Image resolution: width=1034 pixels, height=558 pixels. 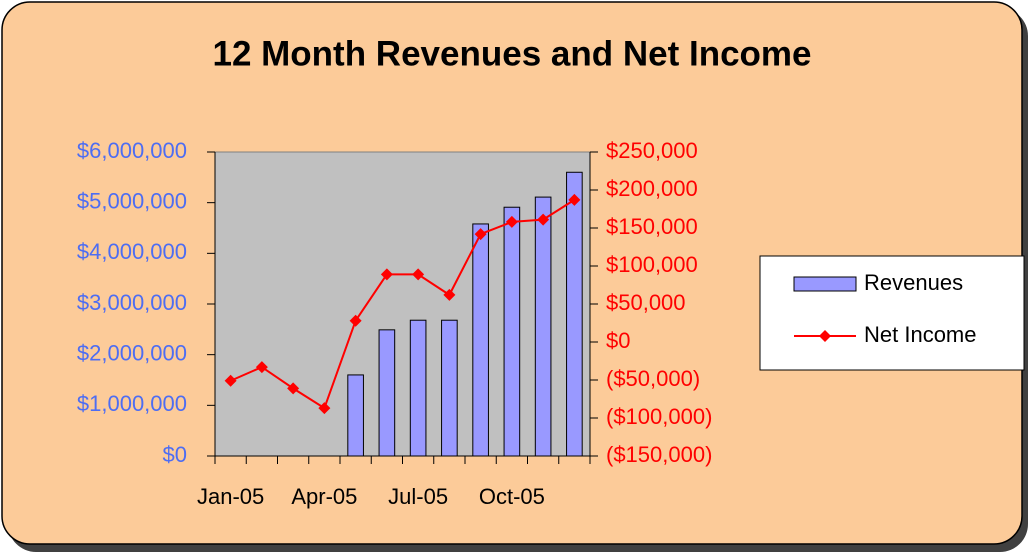 I want to click on legend-swatch, so click(x=825, y=284).